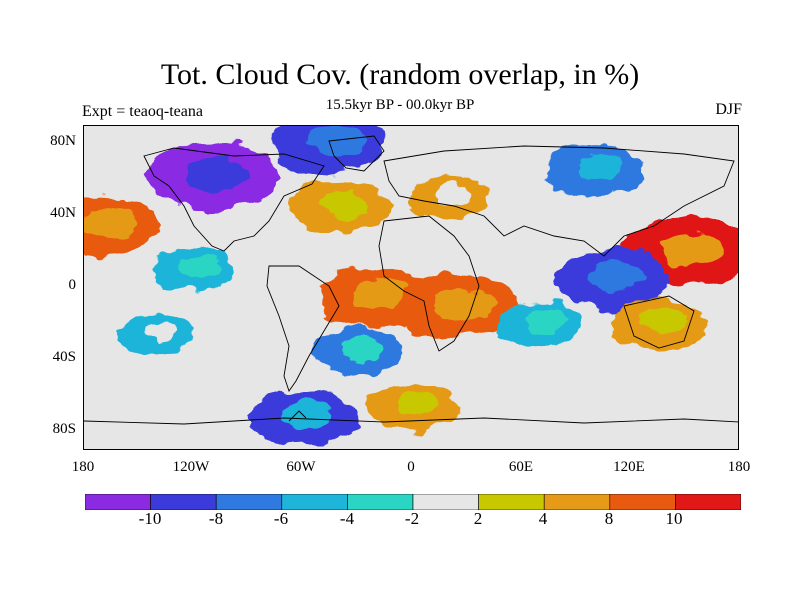 This screenshot has height=600, width=800. What do you see at coordinates (199, 267) in the screenshot?
I see `heatmap-subregion-east-pacific-itcz` at bounding box center [199, 267].